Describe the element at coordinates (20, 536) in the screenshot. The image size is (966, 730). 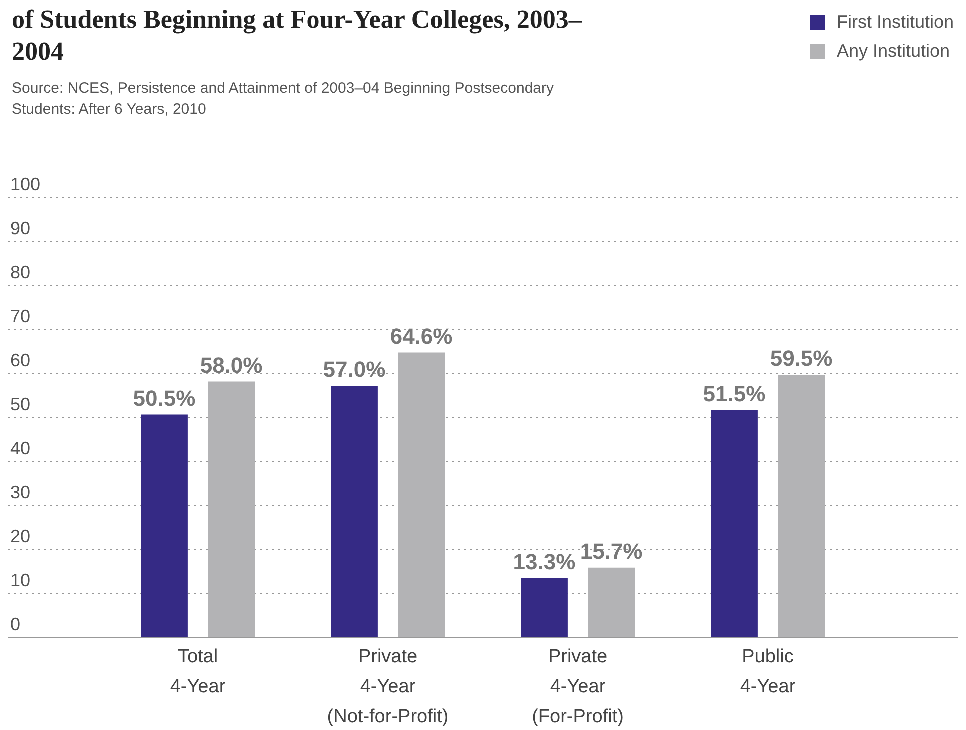
I see `y-tick-label: 20` at that location.